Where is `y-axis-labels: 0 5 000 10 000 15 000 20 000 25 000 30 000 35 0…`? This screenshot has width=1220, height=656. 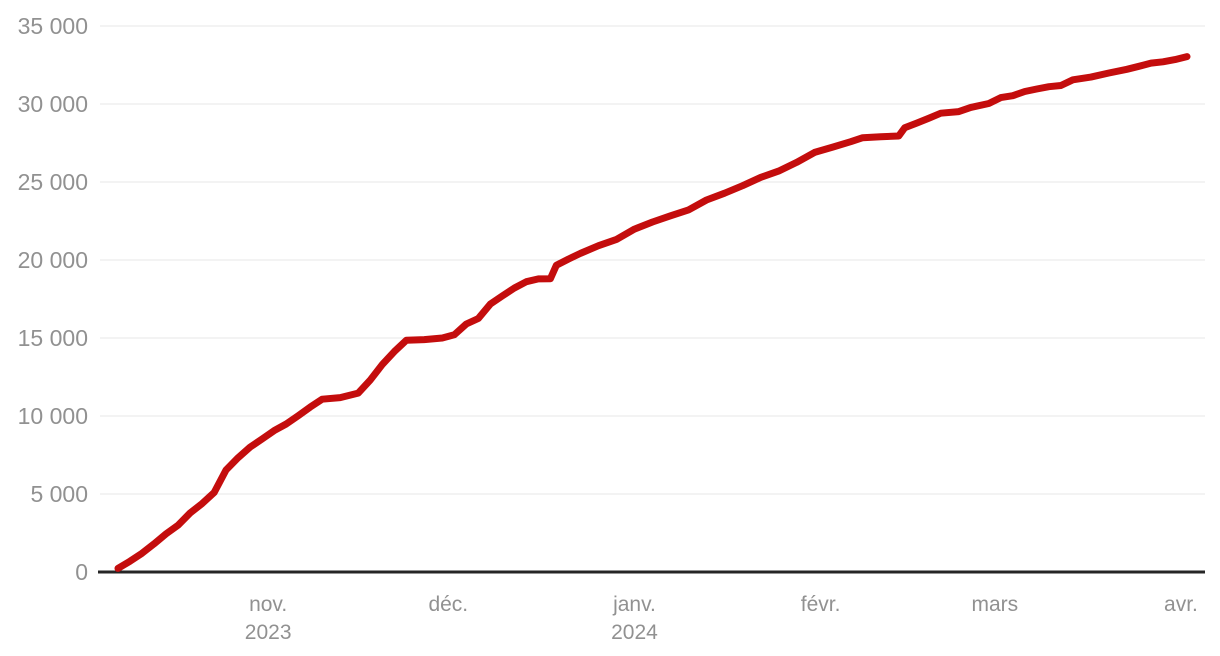
y-axis-labels: 0 5 000 10 000 15 000 20 000 25 000 30 000 35 0… is located at coordinates (53, 299).